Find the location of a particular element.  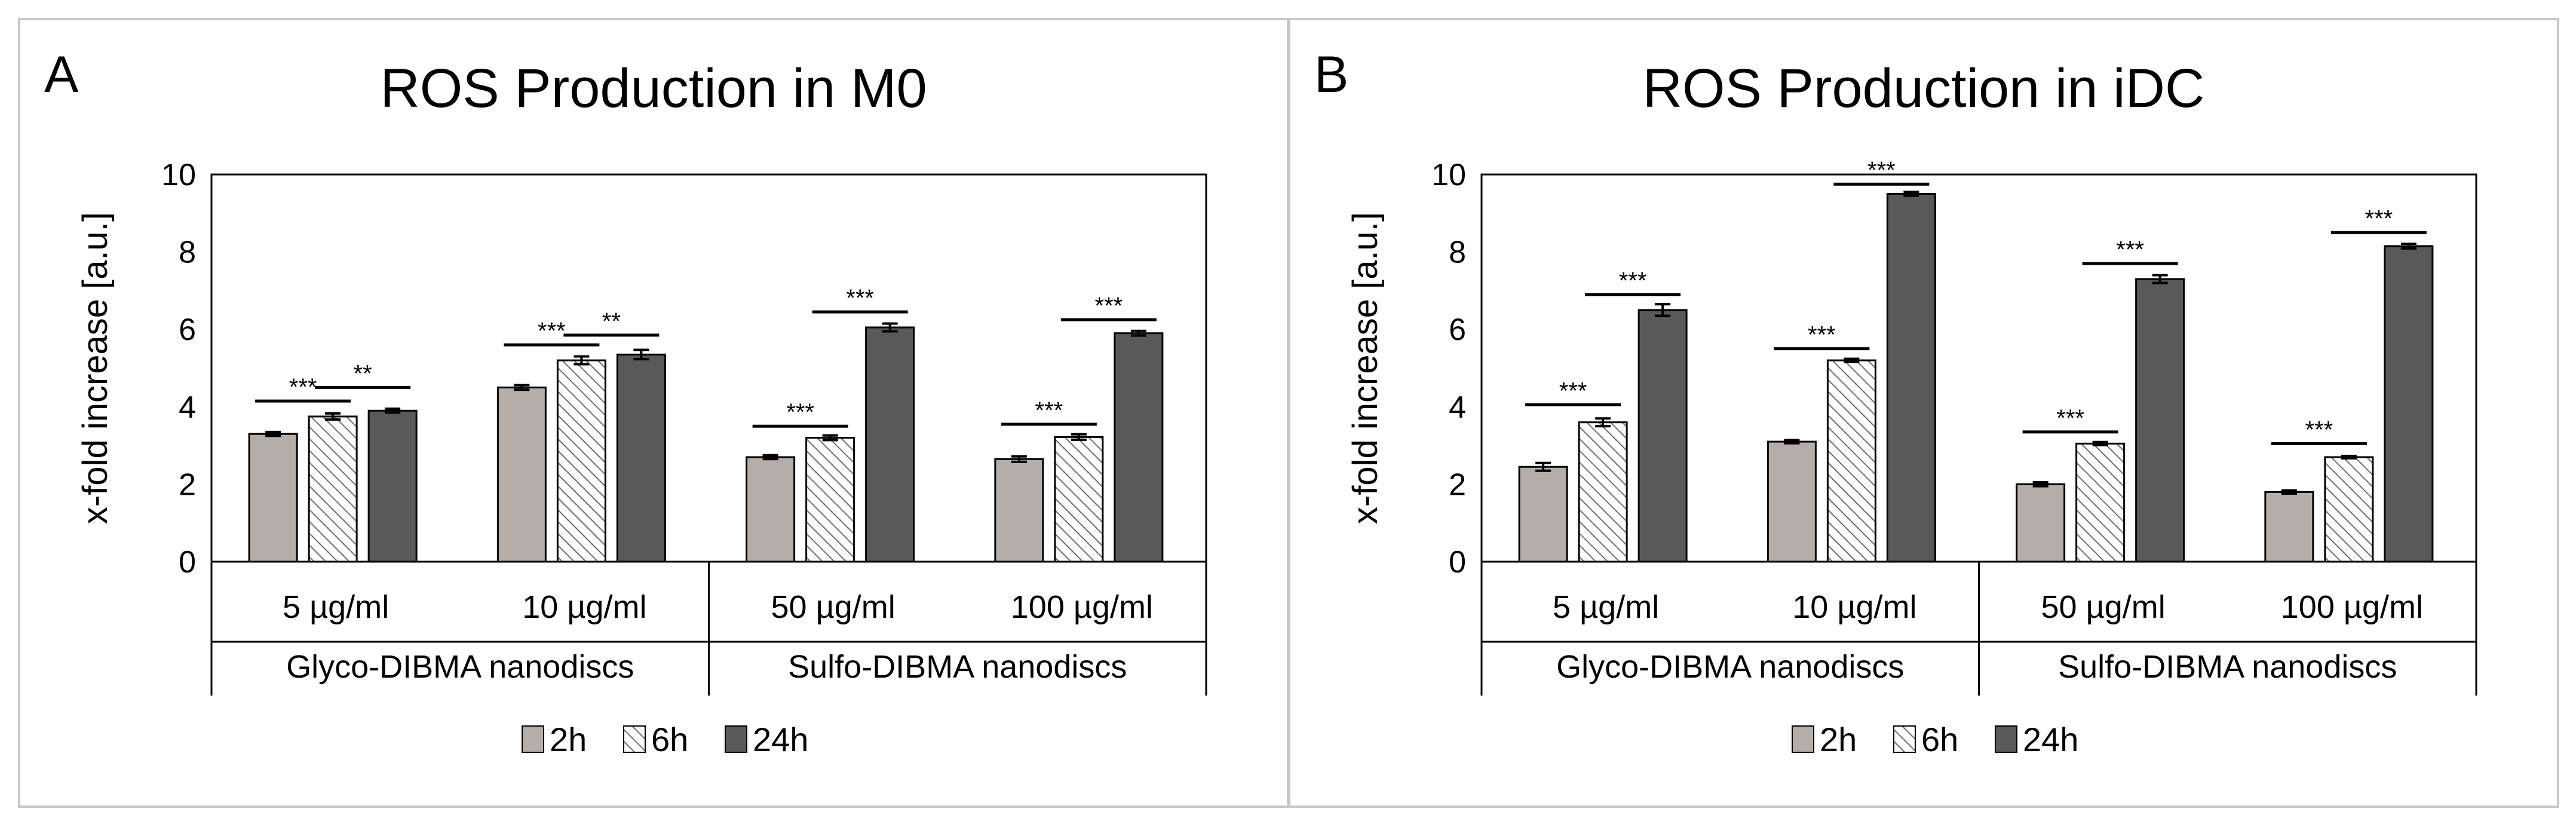

chart-a-y-tick-label: 4 is located at coordinates (187, 407).